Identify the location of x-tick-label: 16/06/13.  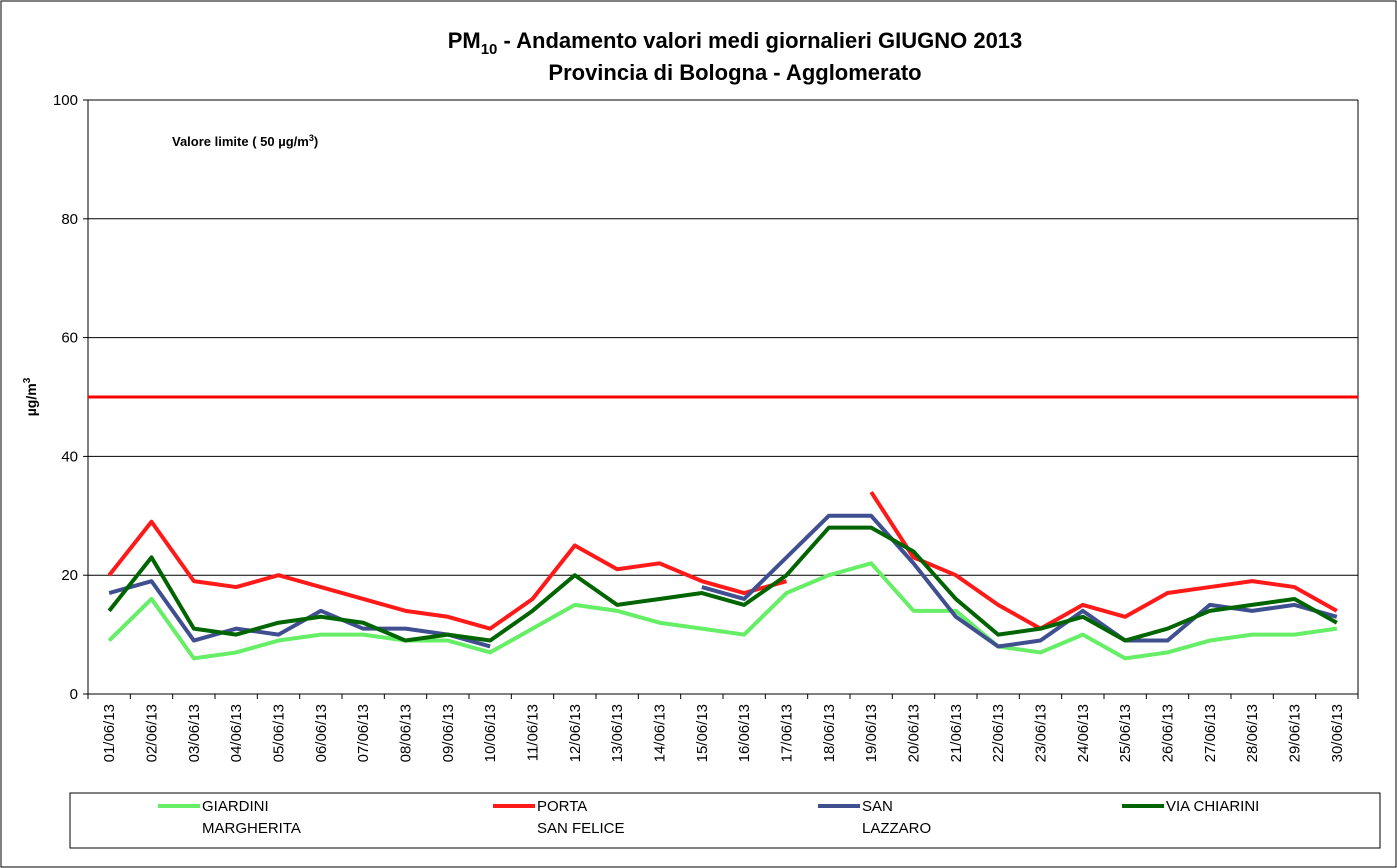
(744, 733).